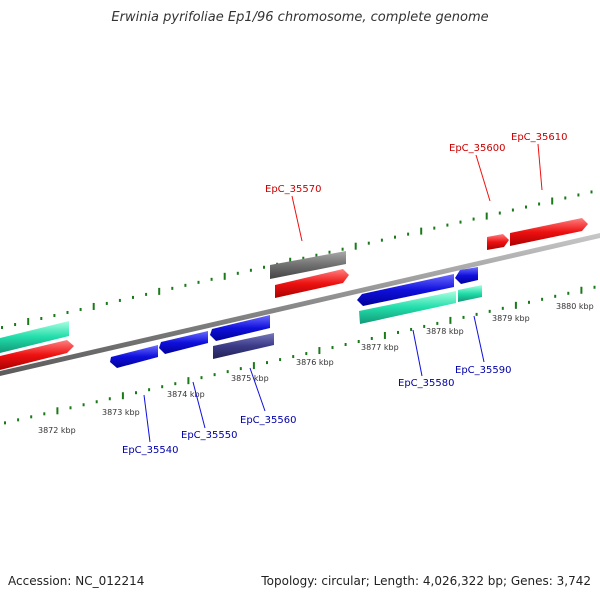 The height and width of the screenshot is (600, 600). I want to click on gene-arrow-ep-c-35570-rna, so click(308, 265).